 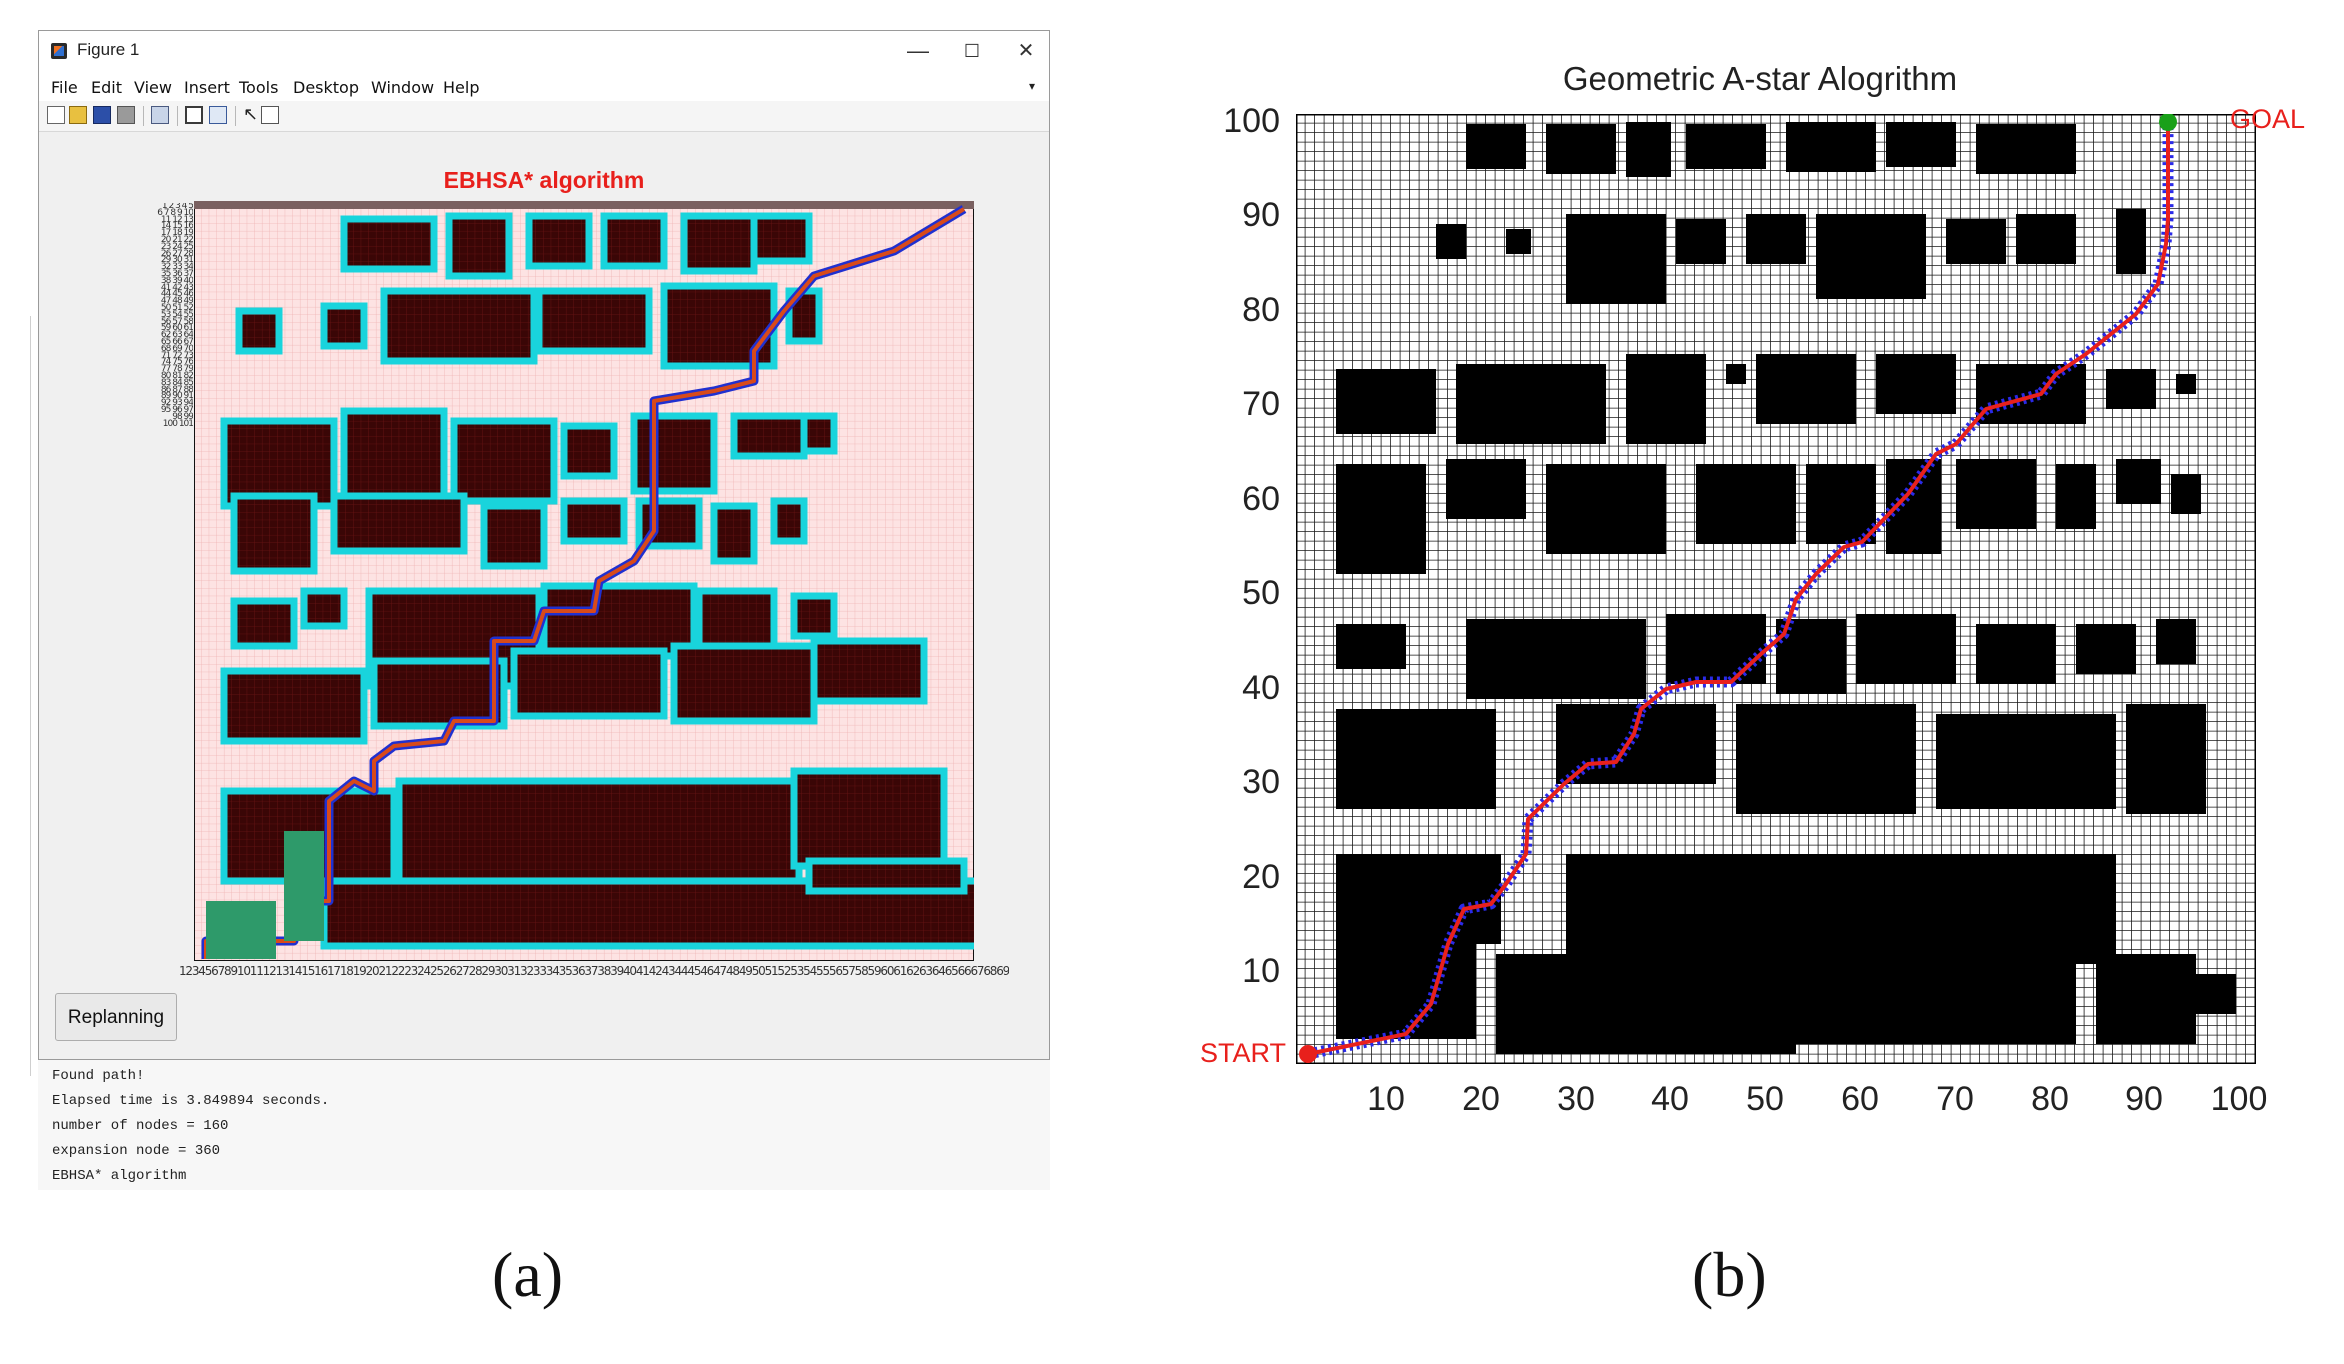 What do you see at coordinates (1481, 1099) in the screenshot?
I see `x-tick-20: 20` at bounding box center [1481, 1099].